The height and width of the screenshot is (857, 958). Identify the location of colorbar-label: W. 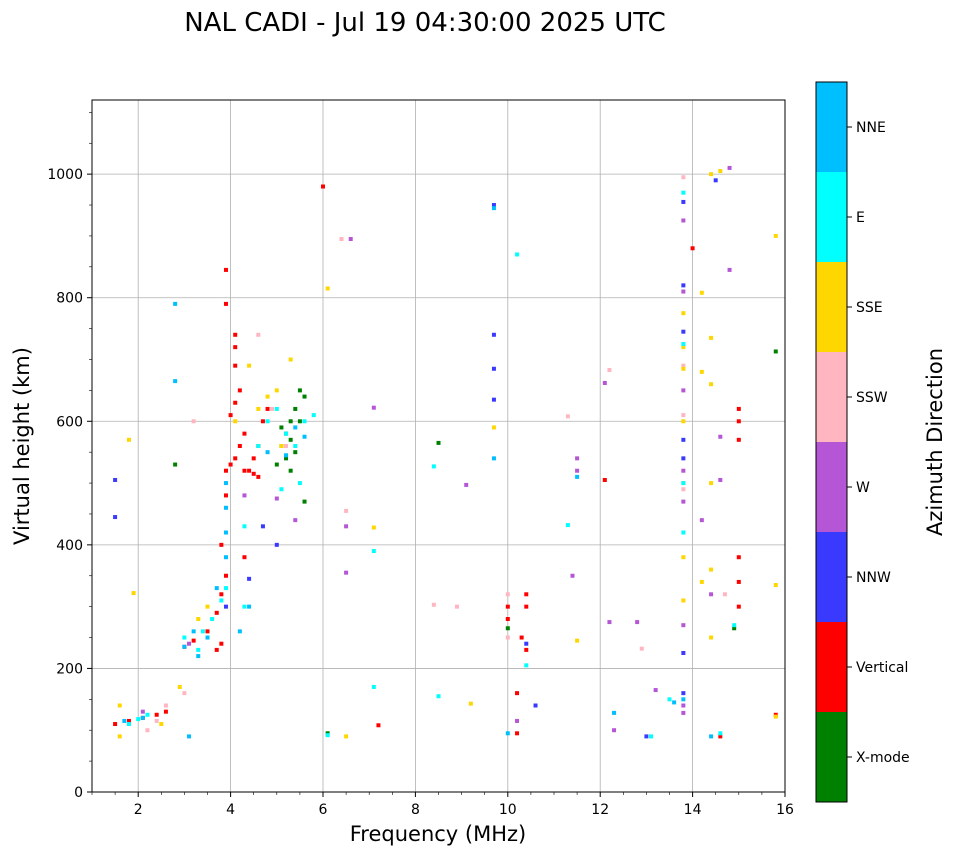
(863, 488).